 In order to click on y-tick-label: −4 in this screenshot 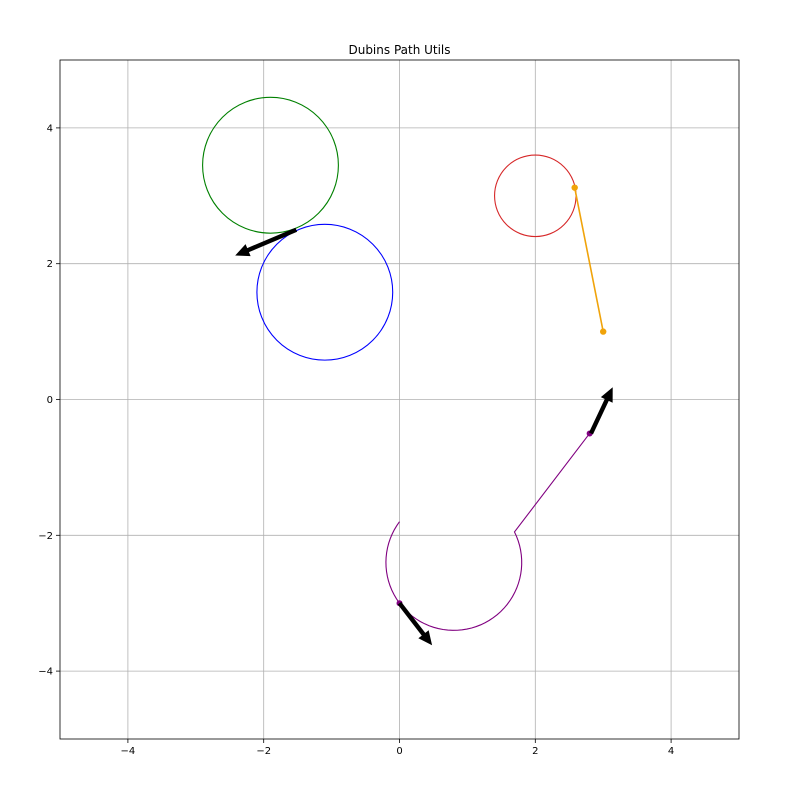, I will do `click(45, 672)`.